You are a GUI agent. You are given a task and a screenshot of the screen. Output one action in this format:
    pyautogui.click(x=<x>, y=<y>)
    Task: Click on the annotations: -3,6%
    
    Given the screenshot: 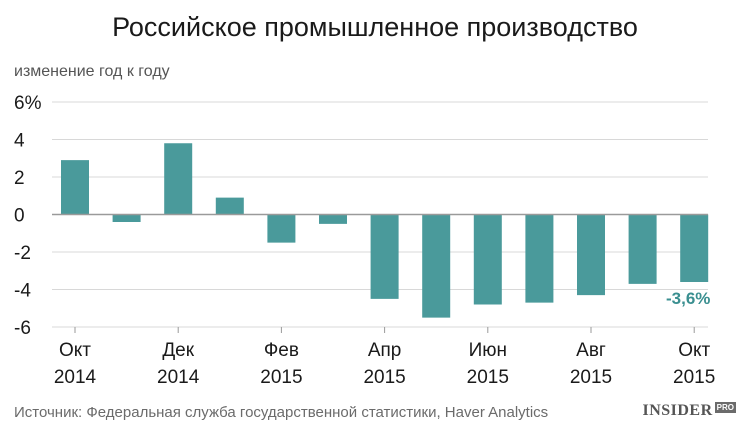 What is the action you would take?
    pyautogui.click(x=688, y=298)
    